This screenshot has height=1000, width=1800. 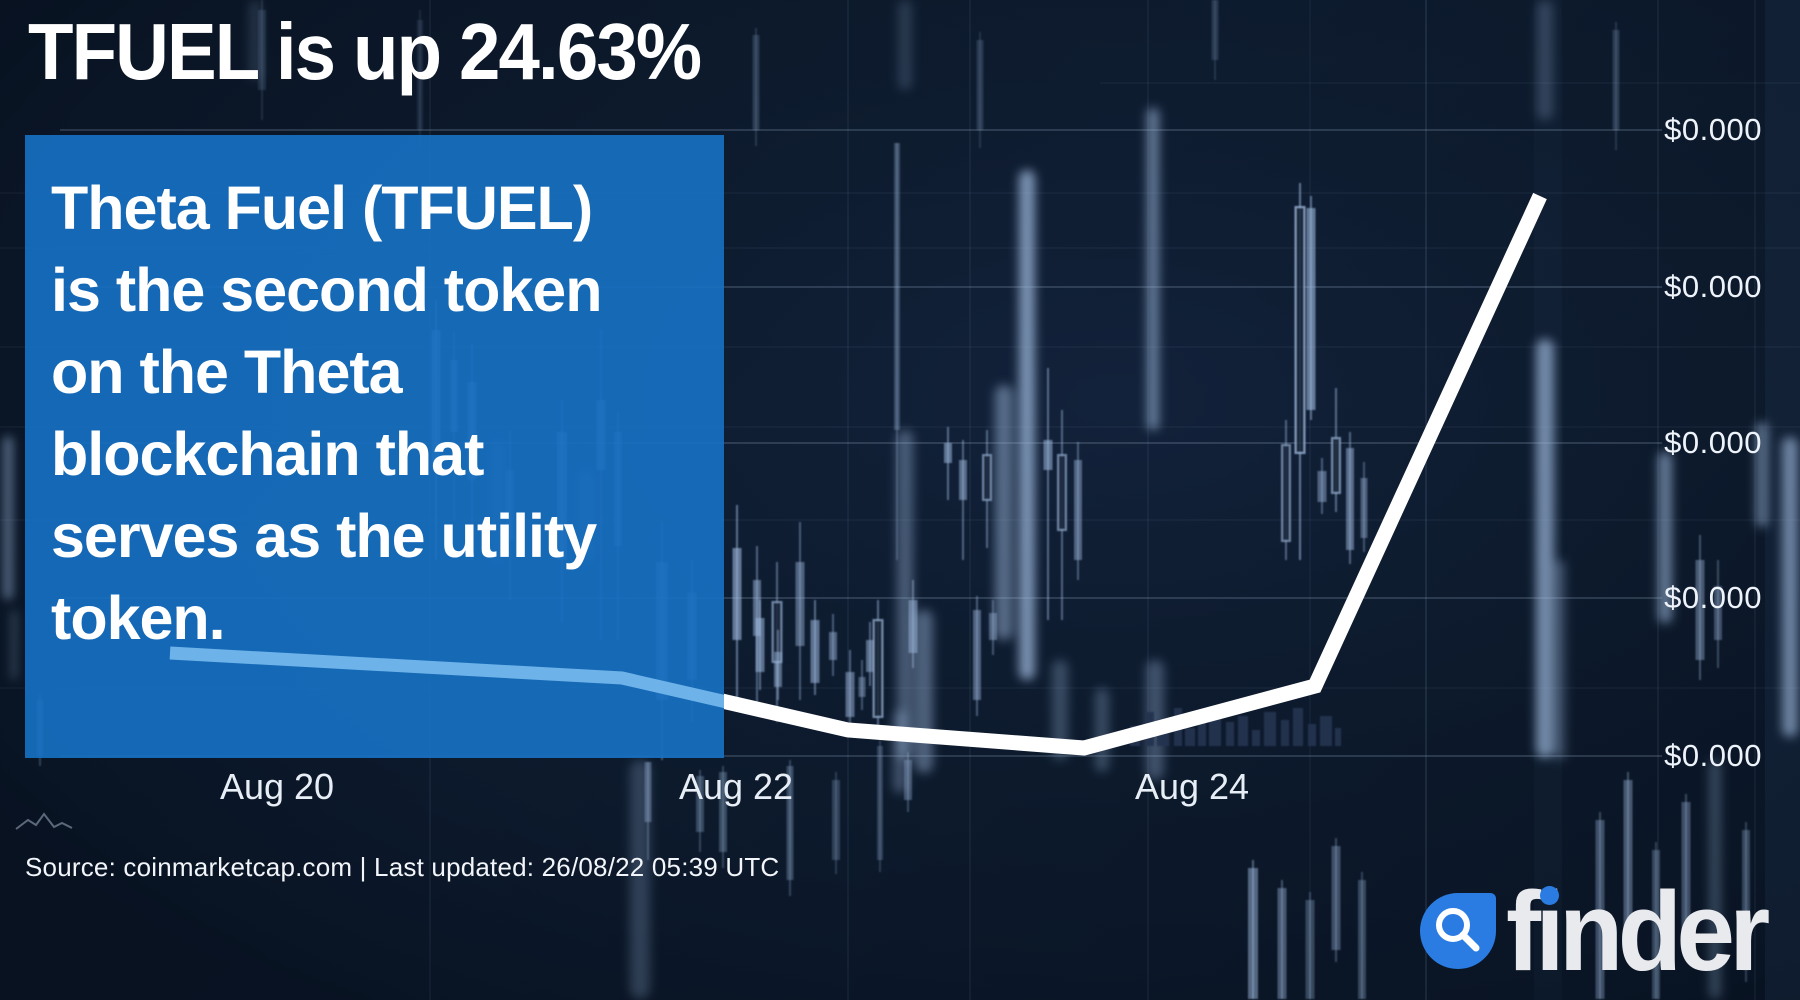 What do you see at coordinates (1602, 931) in the screenshot?
I see `finder-logo: finder` at bounding box center [1602, 931].